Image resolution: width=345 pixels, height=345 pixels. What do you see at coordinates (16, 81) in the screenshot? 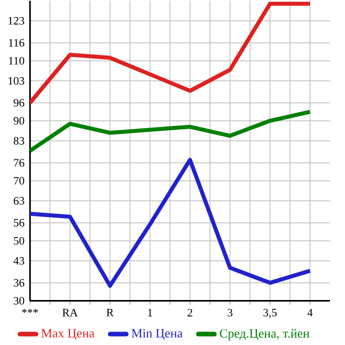
I see `y-tick-label: 103` at bounding box center [16, 81].